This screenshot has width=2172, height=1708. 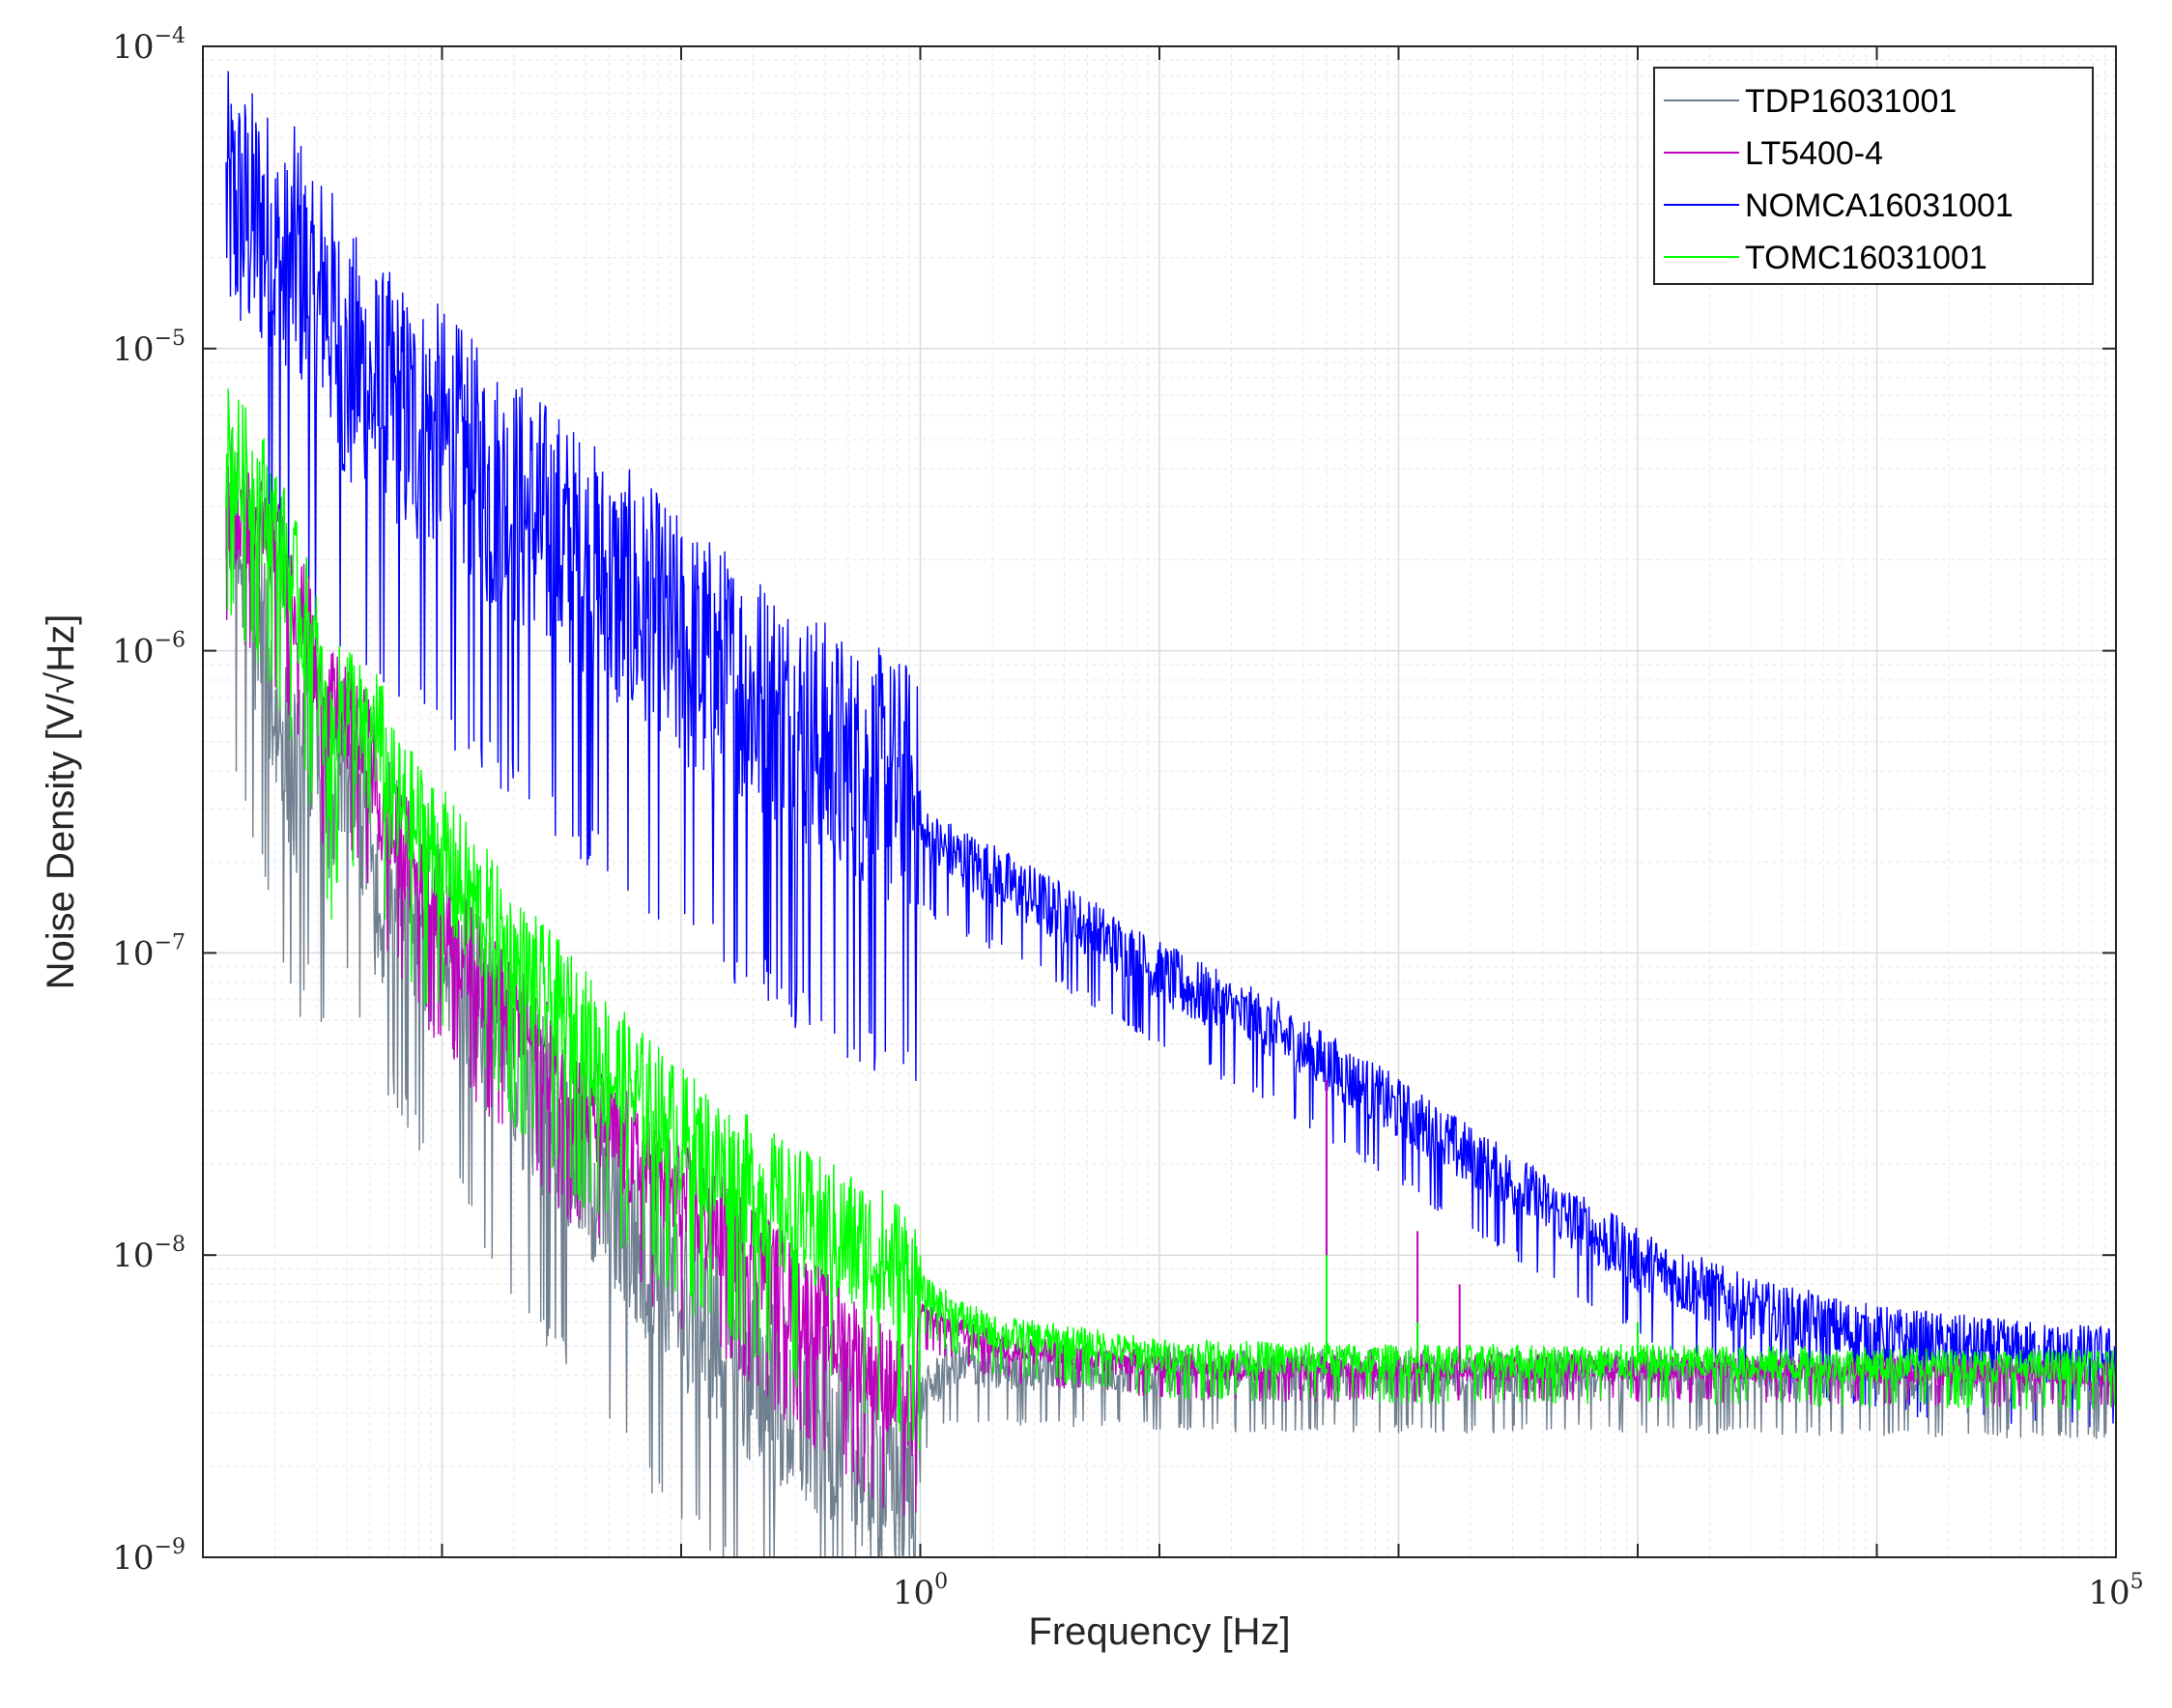 What do you see at coordinates (1866, 258) in the screenshot?
I see `legend-label-tomc16031001: TOMC16031001` at bounding box center [1866, 258].